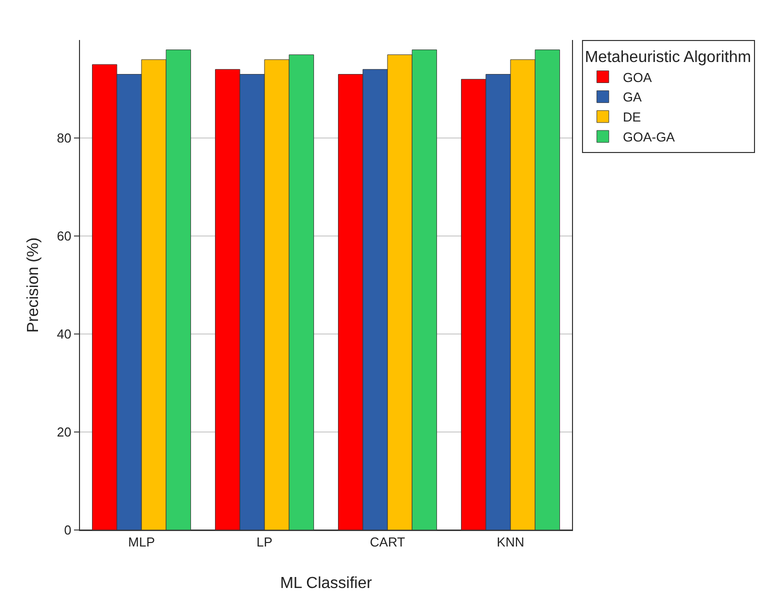 Image resolution: width=767 pixels, height=600 pixels. I want to click on legend-label: GOA-GA, so click(649, 137).